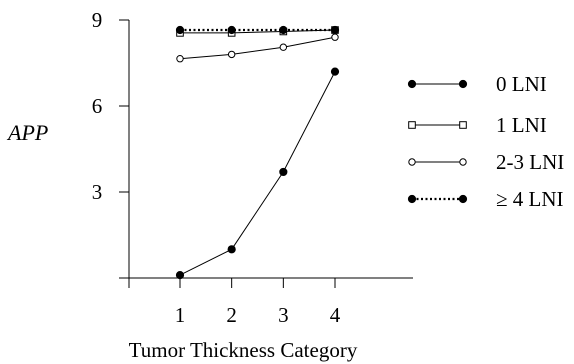  Describe the element at coordinates (477, 125) in the screenshot. I see `legend-item: 1 LNI` at that location.